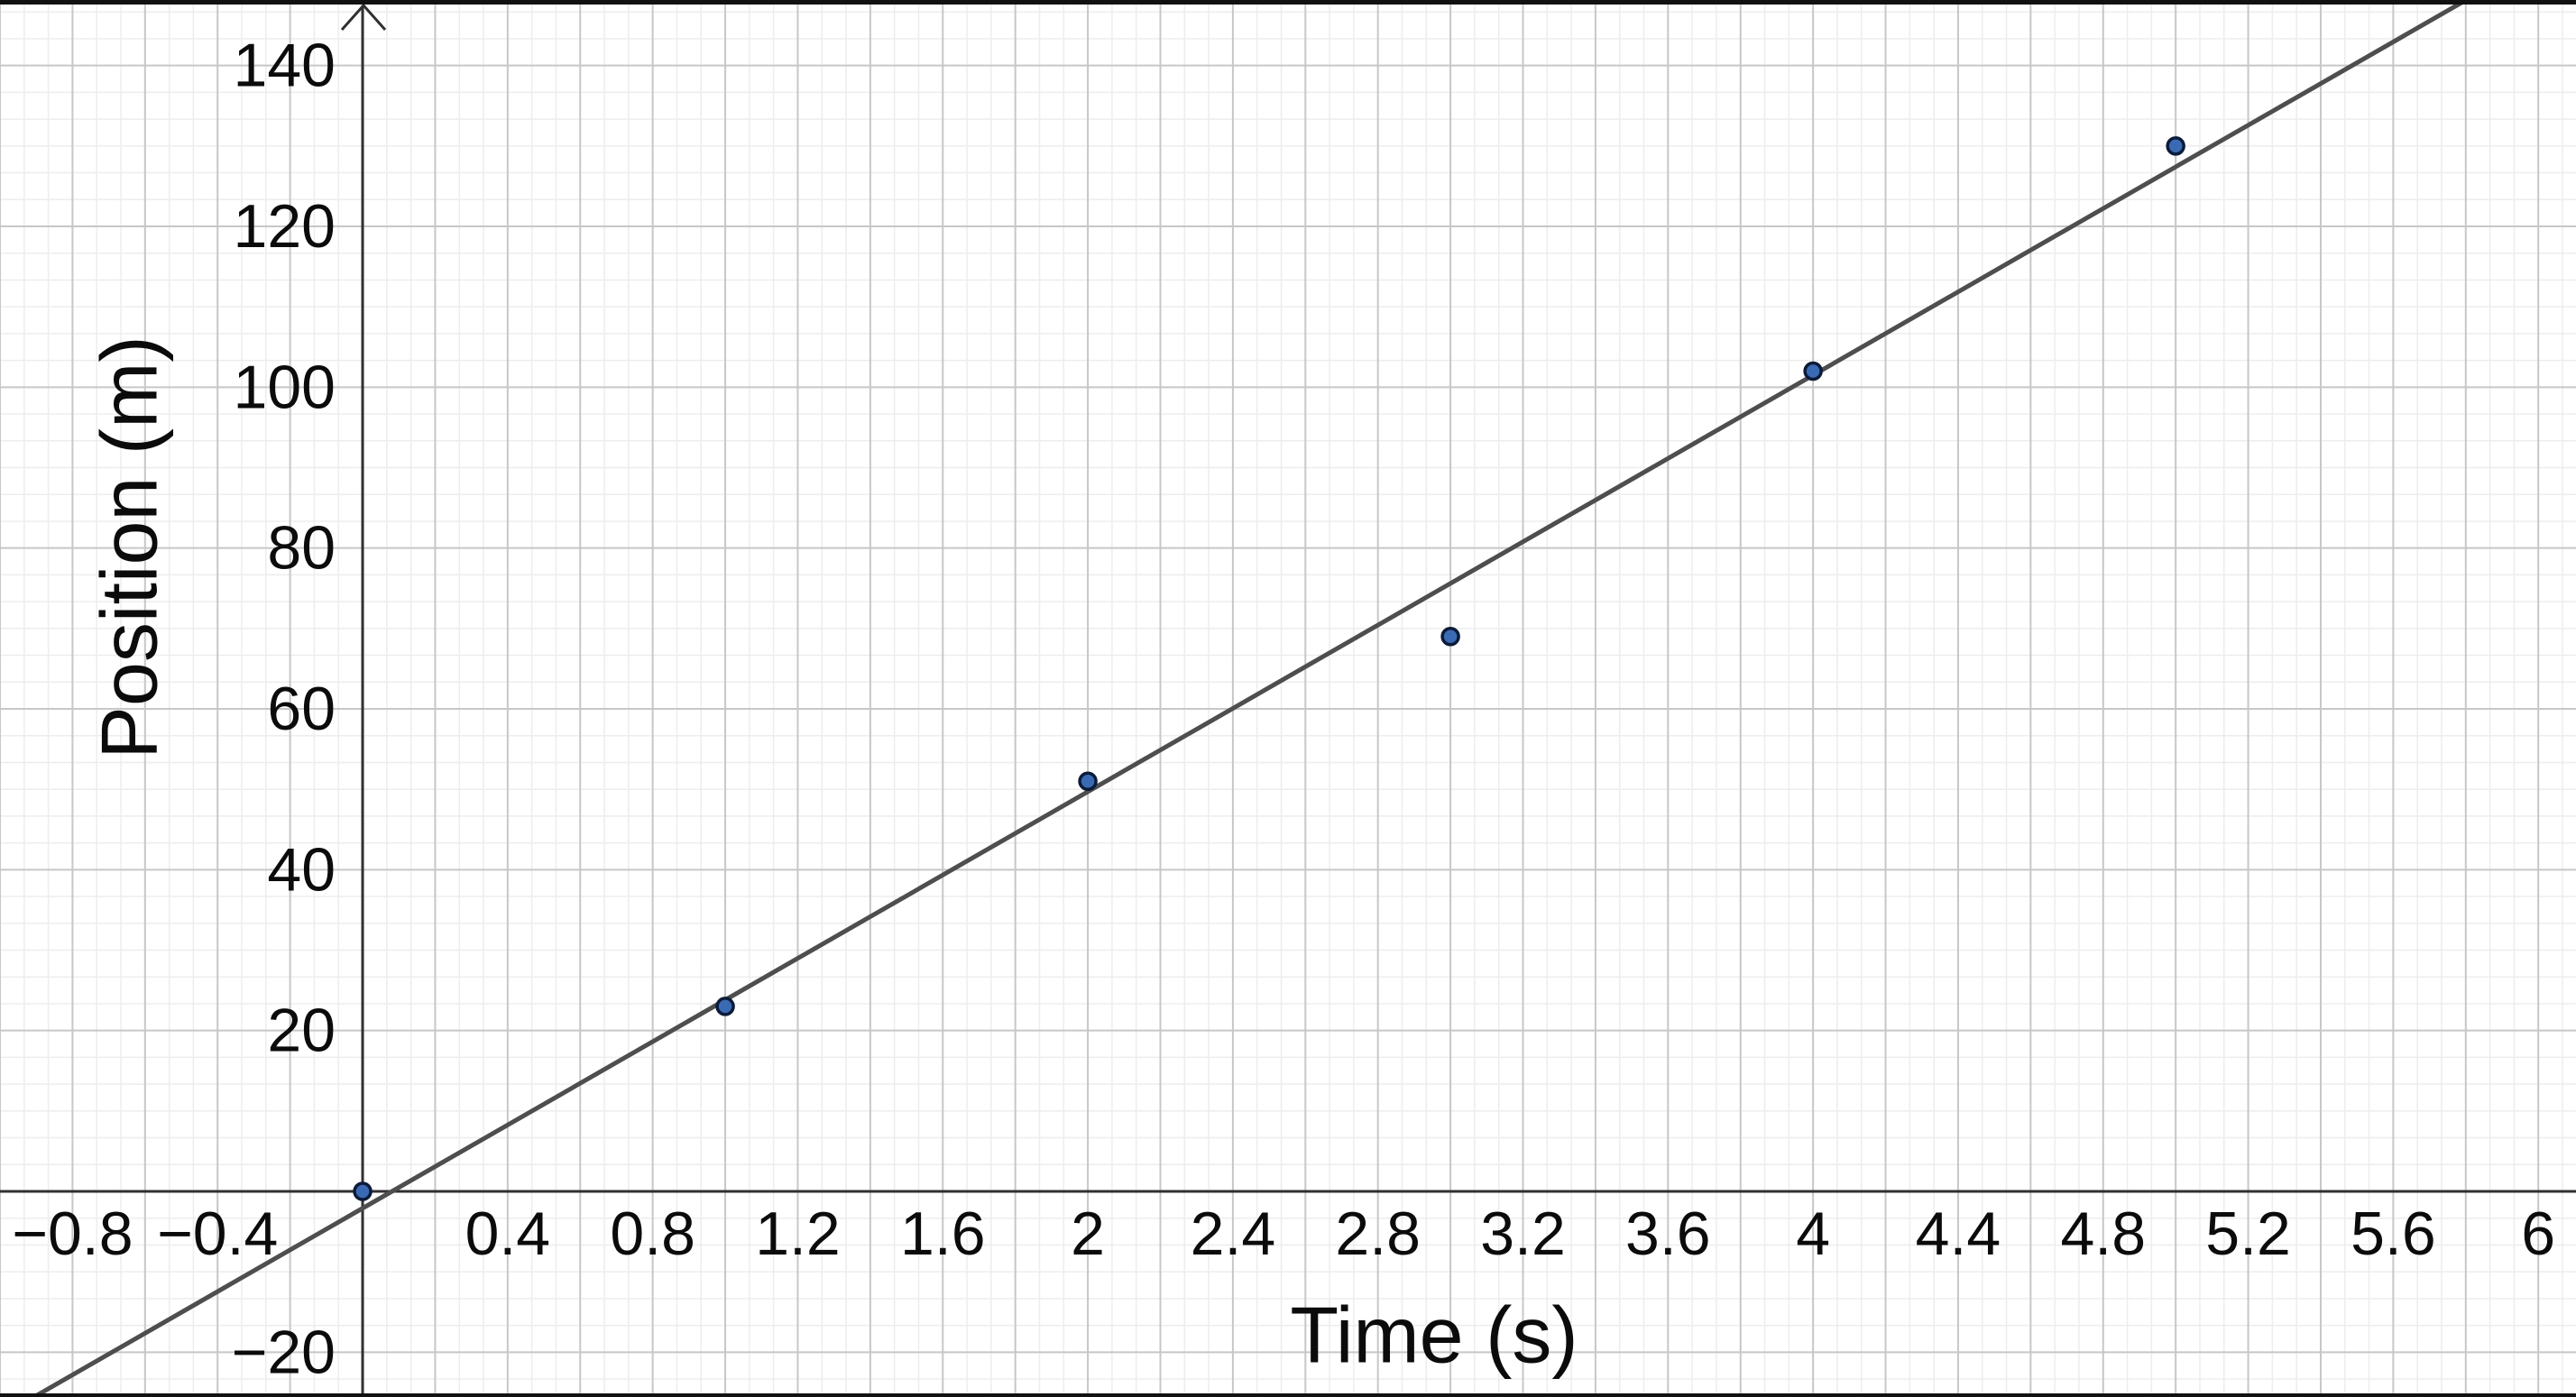  Describe the element at coordinates (2538, 1233) in the screenshot. I see `x-tick-label: 6` at that location.